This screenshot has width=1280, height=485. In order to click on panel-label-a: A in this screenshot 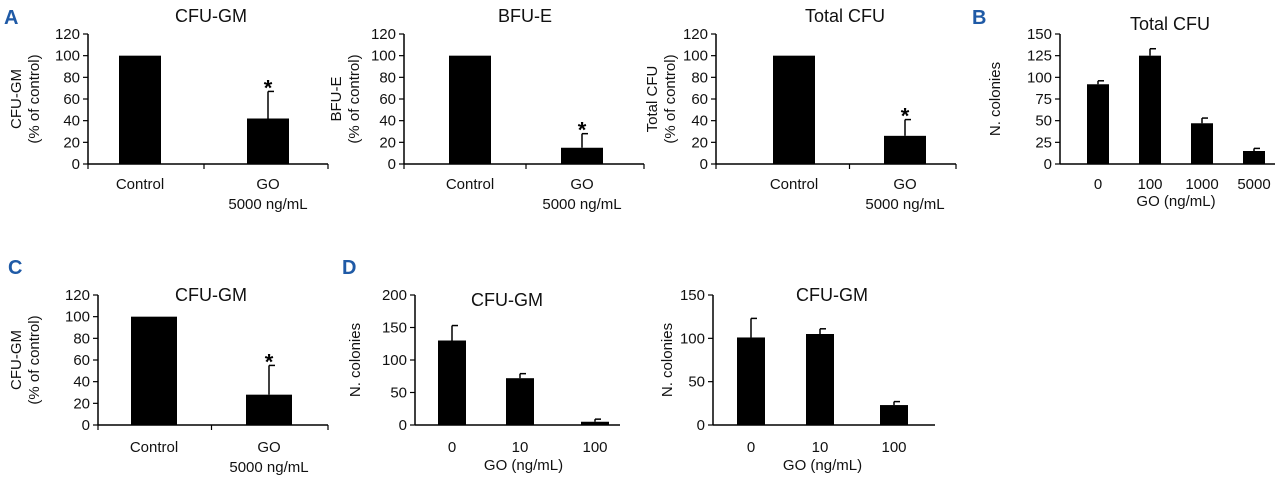, I will do `click(11, 18)`.